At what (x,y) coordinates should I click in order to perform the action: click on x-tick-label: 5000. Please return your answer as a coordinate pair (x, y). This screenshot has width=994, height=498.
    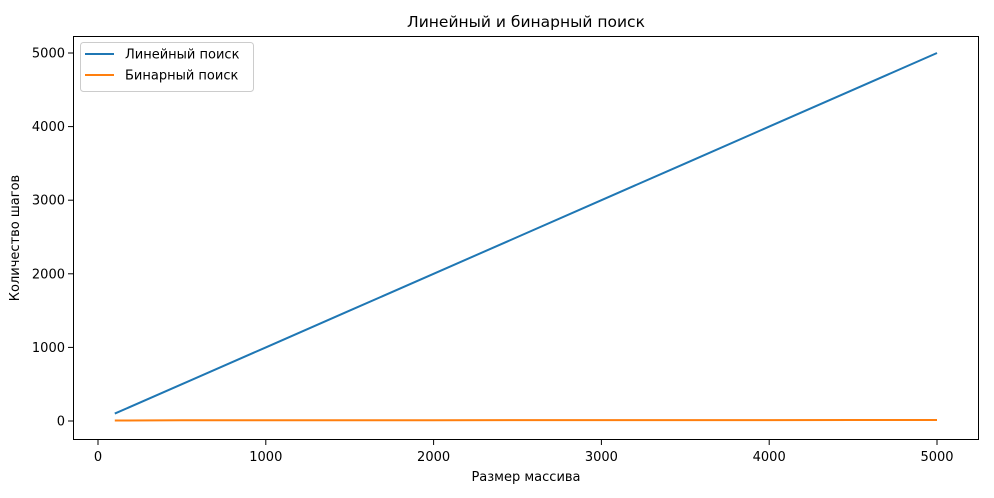
    Looking at the image, I should click on (936, 457).